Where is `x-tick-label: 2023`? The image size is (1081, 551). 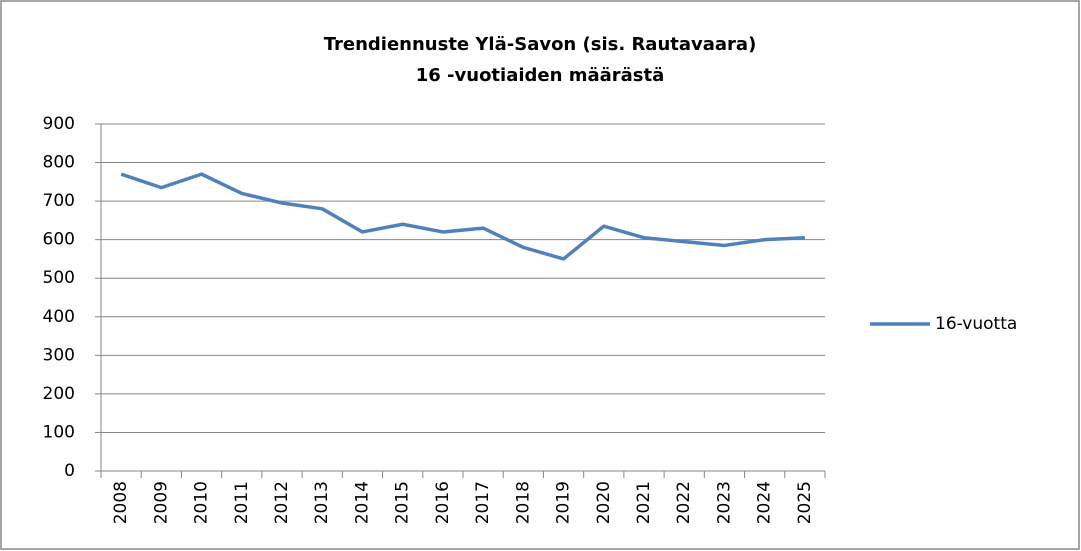
x-tick-label: 2023 is located at coordinates (724, 502).